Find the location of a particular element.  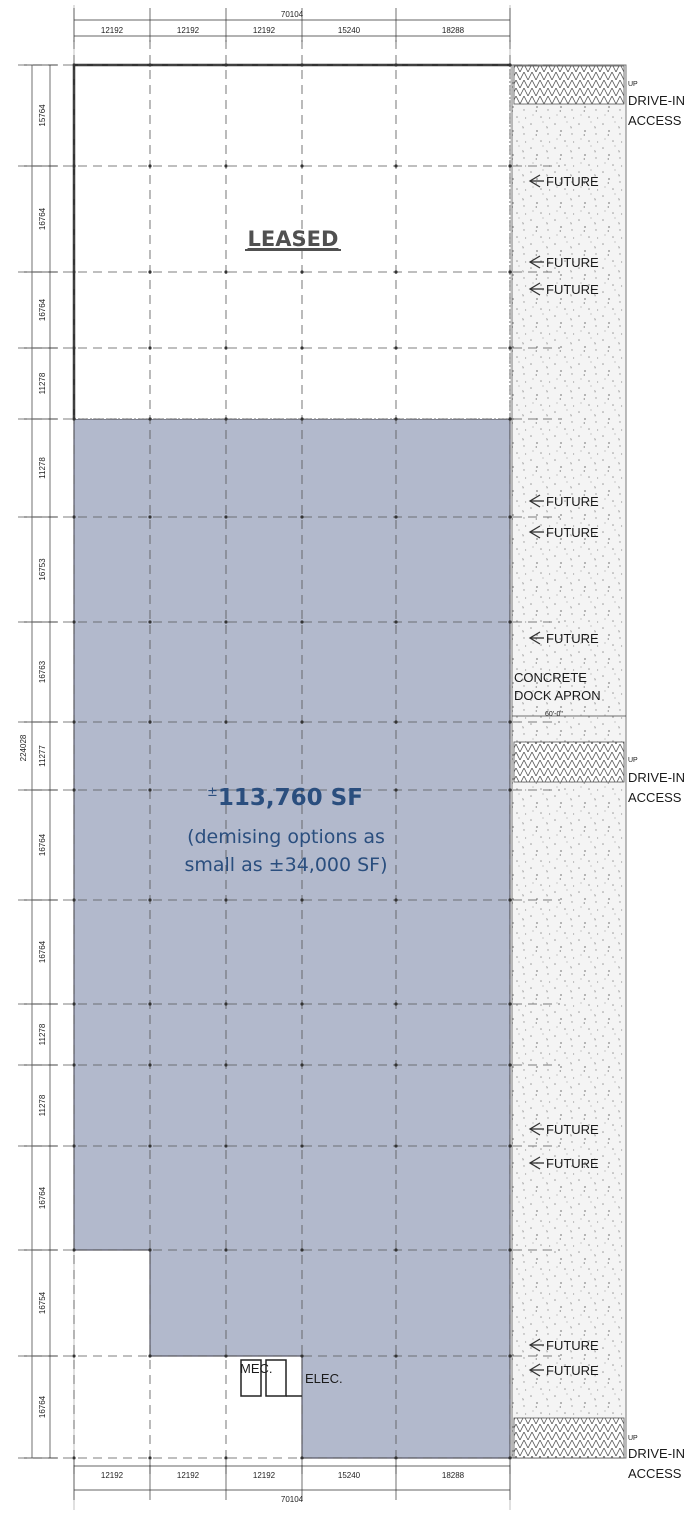

drive-in-1-up: UP is located at coordinates (633, 84).